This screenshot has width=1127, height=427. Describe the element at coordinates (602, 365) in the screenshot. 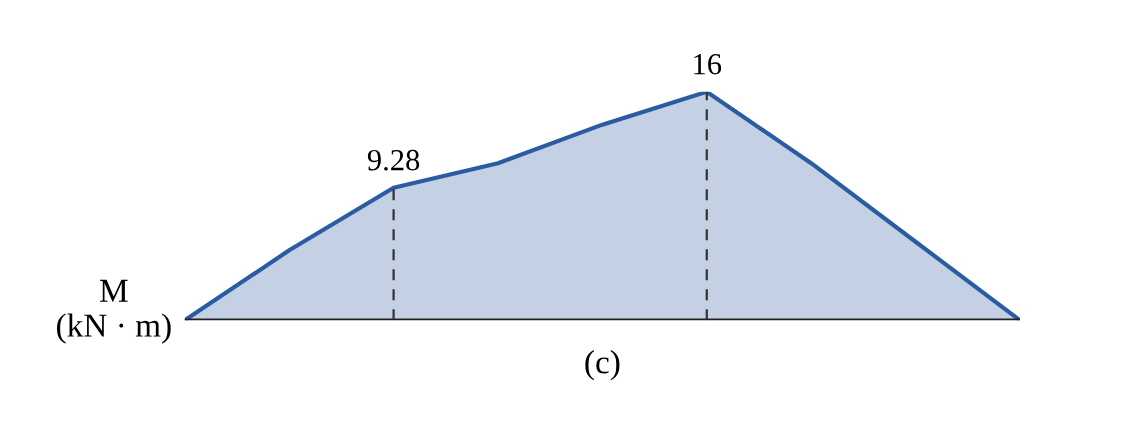

I see `x-axis-title: (c)` at that location.